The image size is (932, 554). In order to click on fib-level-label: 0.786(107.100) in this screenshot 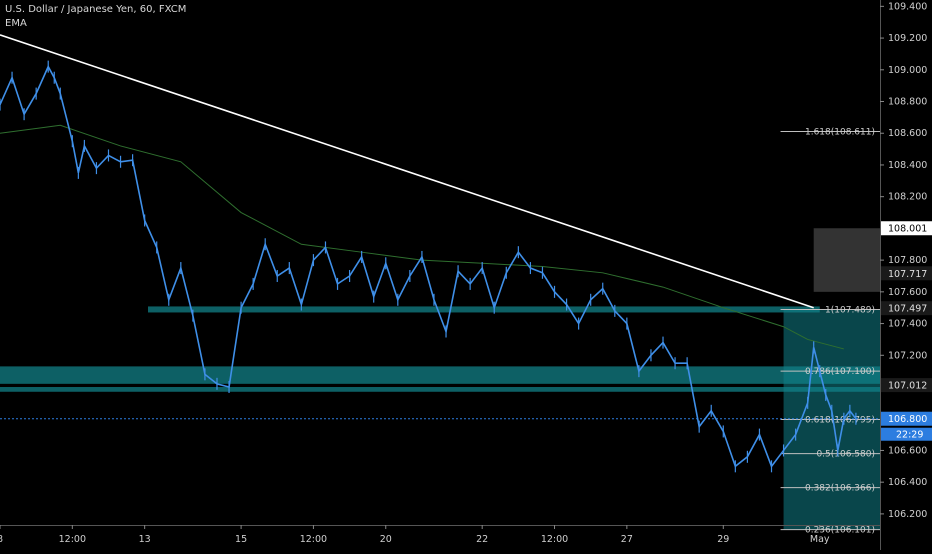, I will do `click(840, 372)`.